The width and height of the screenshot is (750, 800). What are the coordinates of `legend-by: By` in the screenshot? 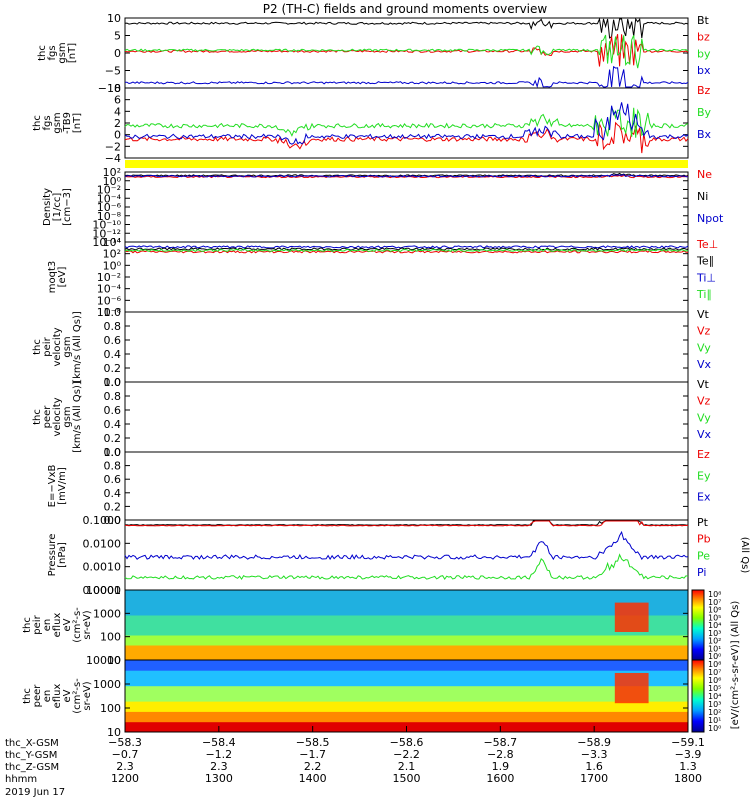 It's located at (704, 112).